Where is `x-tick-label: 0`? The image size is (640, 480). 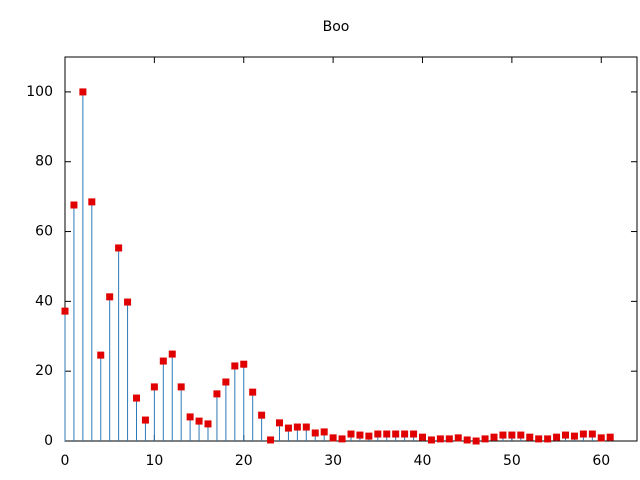 x-tick-label: 0 is located at coordinates (65, 461).